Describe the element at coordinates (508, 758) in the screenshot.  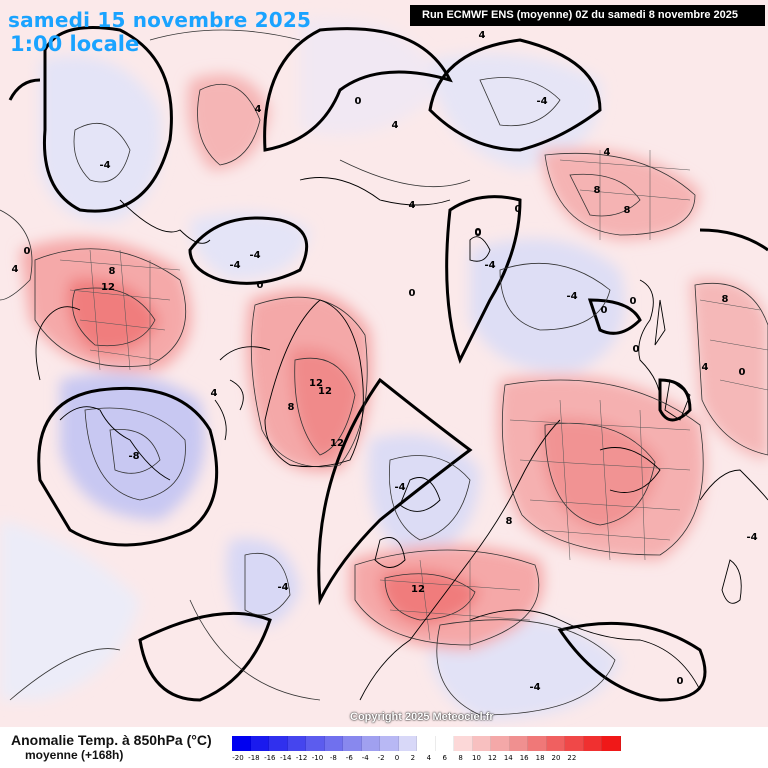
I see `color-scale-tick: 14` at that location.